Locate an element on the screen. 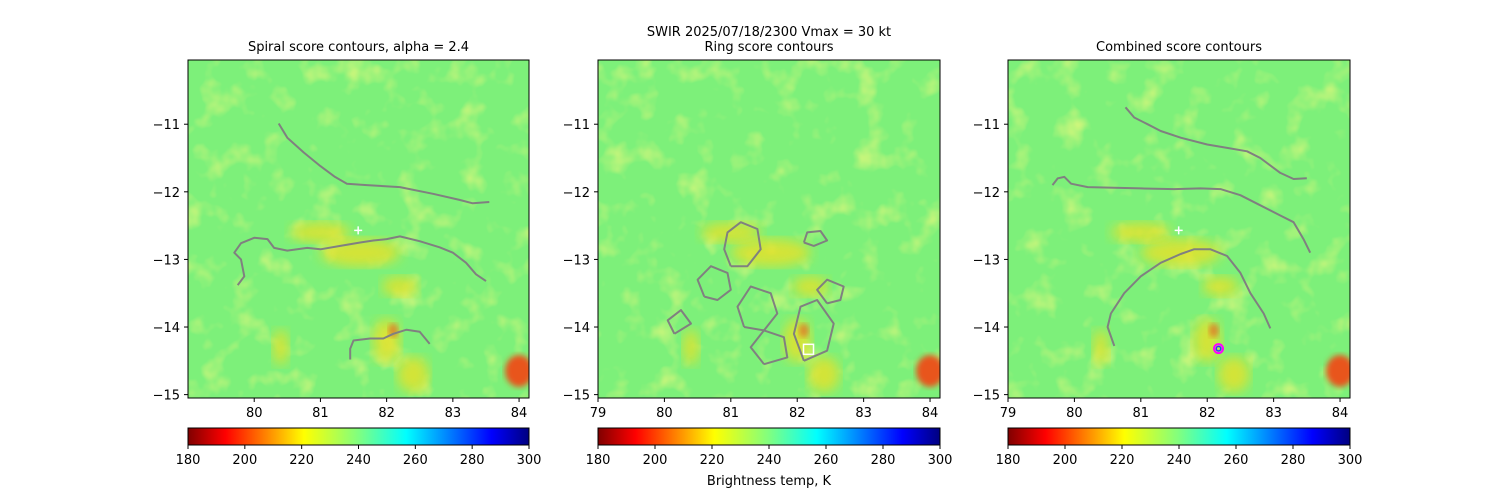 The width and height of the screenshot is (1500, 504). panel-title: Spiral score contours, alpha = 2.4 is located at coordinates (358, 47).